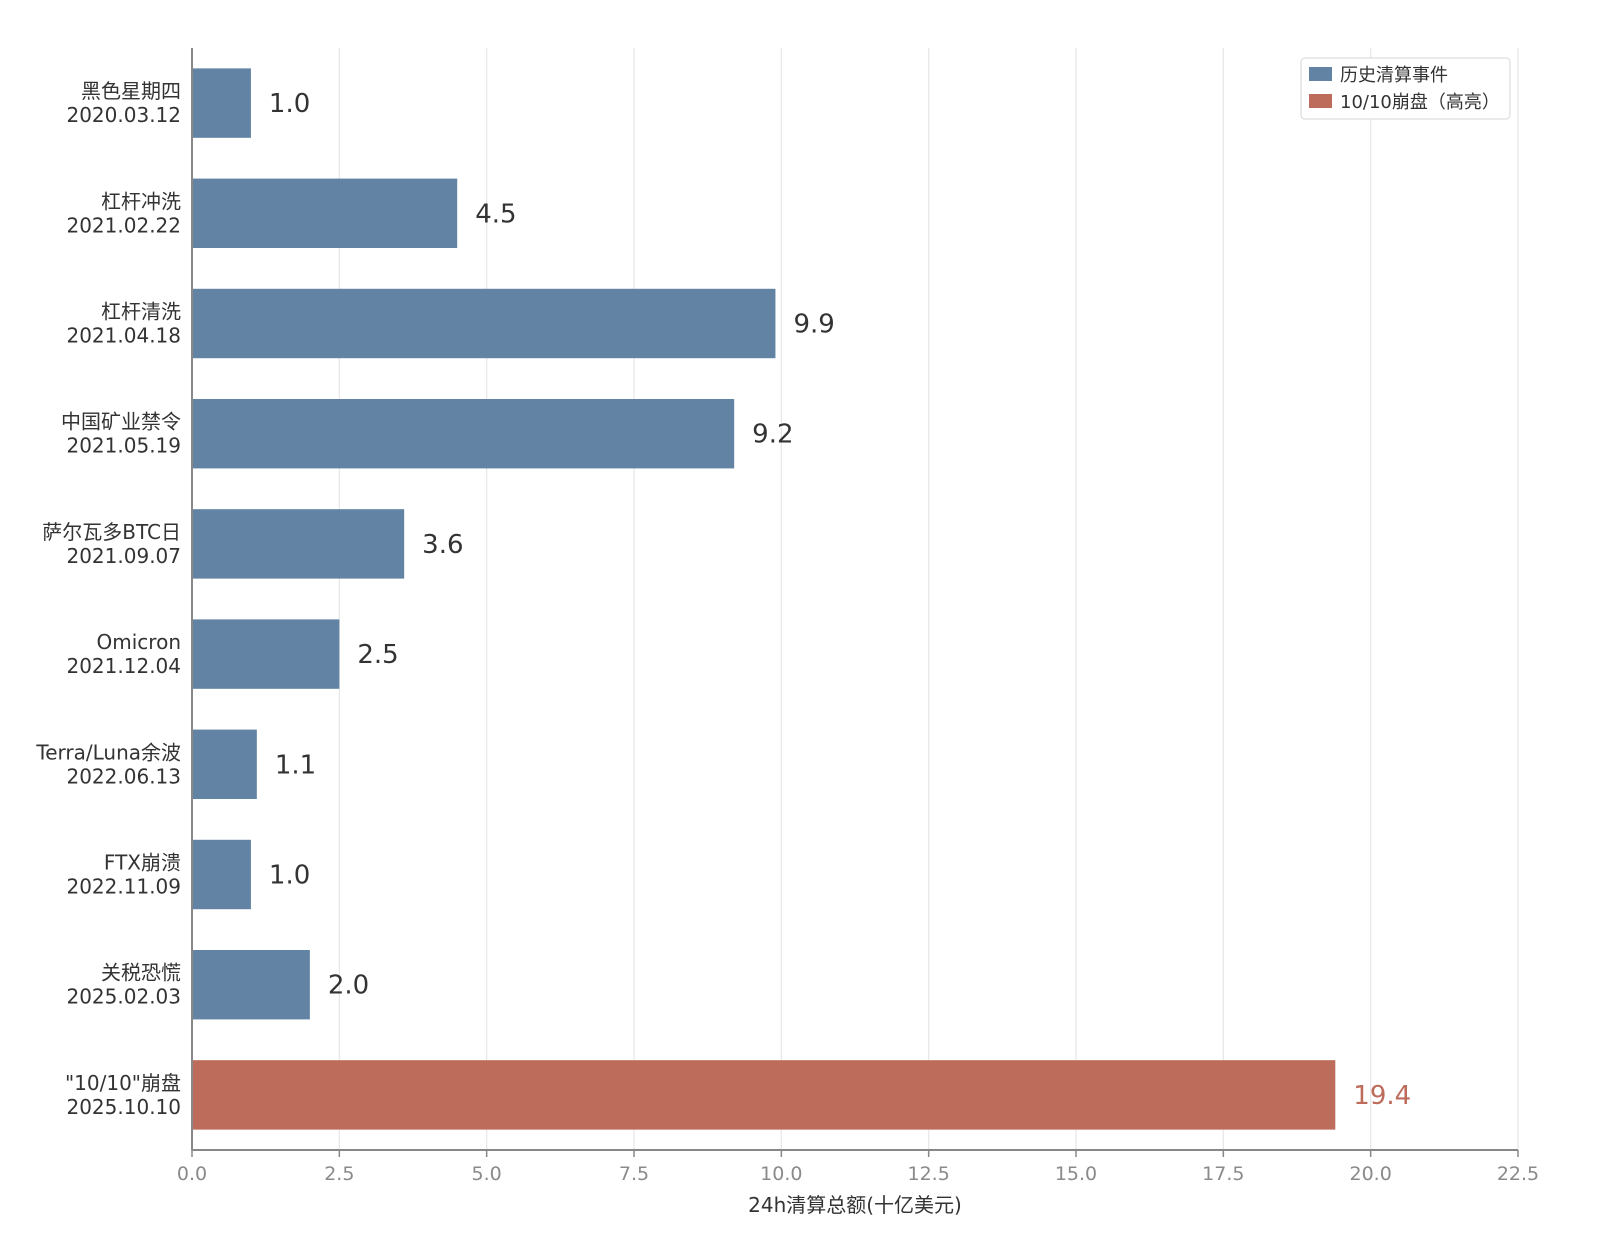 This screenshot has height=1248, width=1600. What do you see at coordinates (141, 973) in the screenshot?
I see `category-name: 关税恐慌` at bounding box center [141, 973].